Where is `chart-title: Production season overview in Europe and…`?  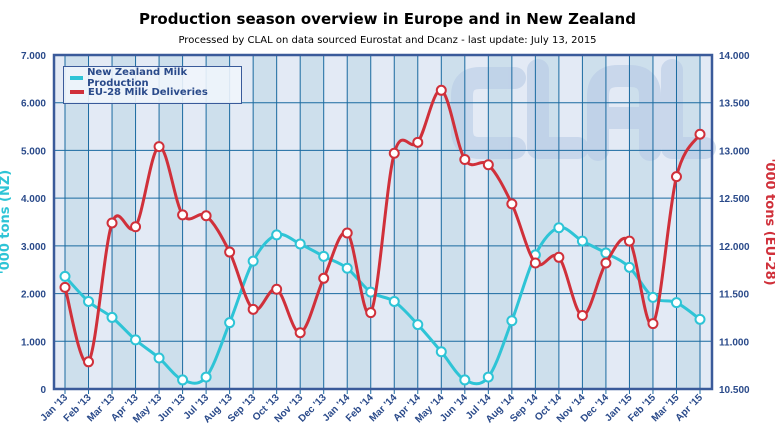
chart-title: Production season overview in Europe and… is located at coordinates (387, 19).